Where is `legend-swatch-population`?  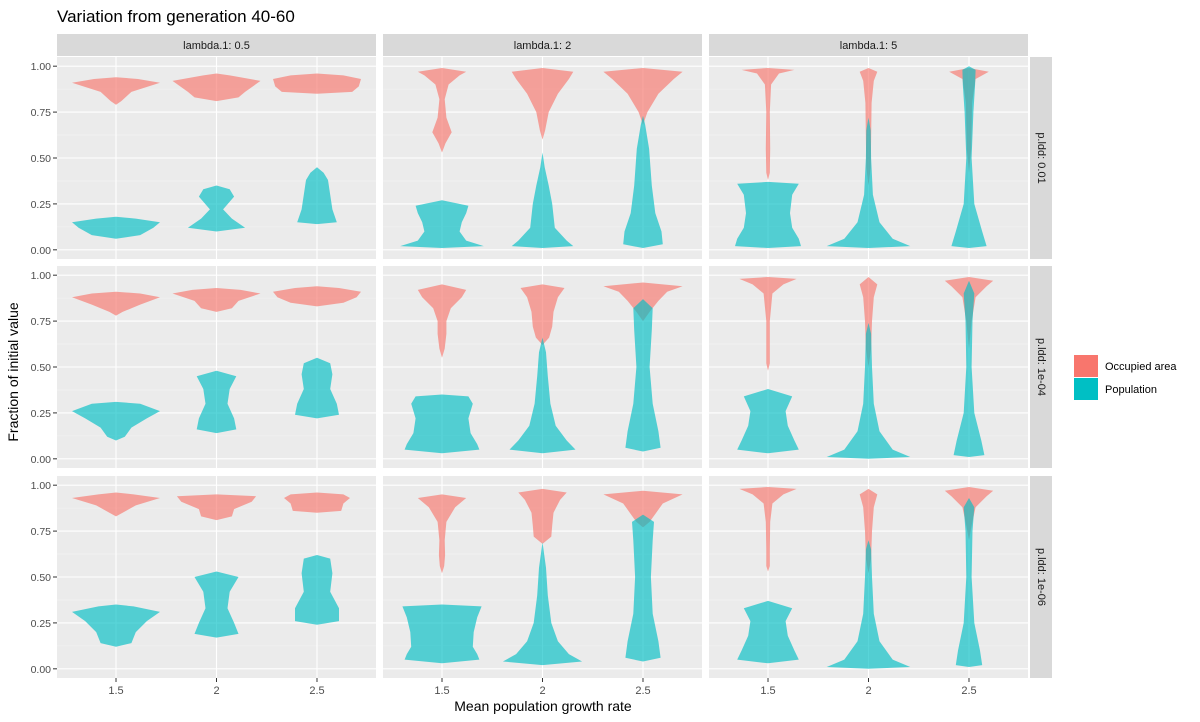 legend-swatch-population is located at coordinates (1086, 389).